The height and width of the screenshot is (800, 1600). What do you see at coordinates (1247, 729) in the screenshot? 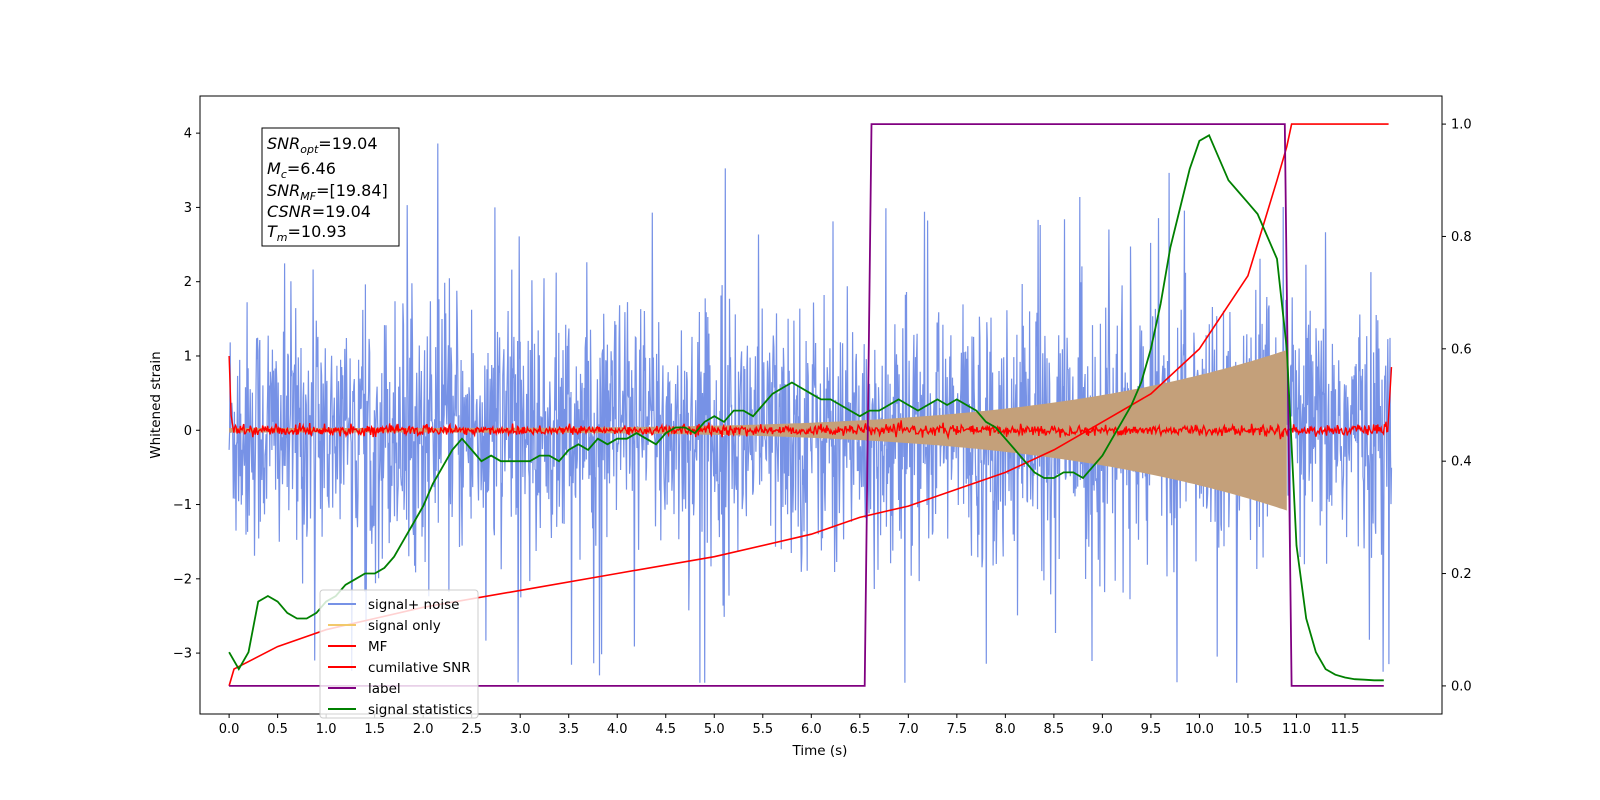
I see `x-tick-label: 10.5` at bounding box center [1247, 729].